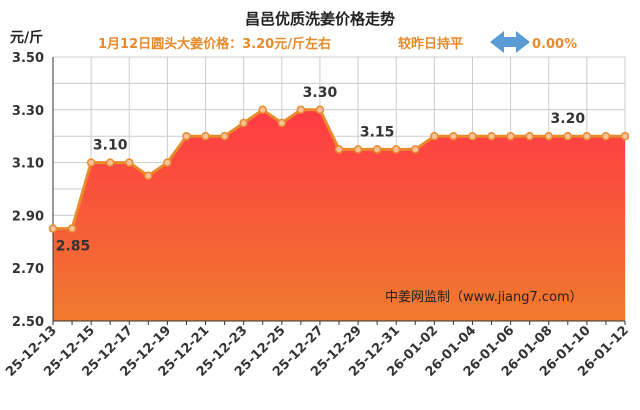 The height and width of the screenshot is (410, 640). Describe the element at coordinates (28, 164) in the screenshot. I see `y-tick-label: 3.10` at that location.